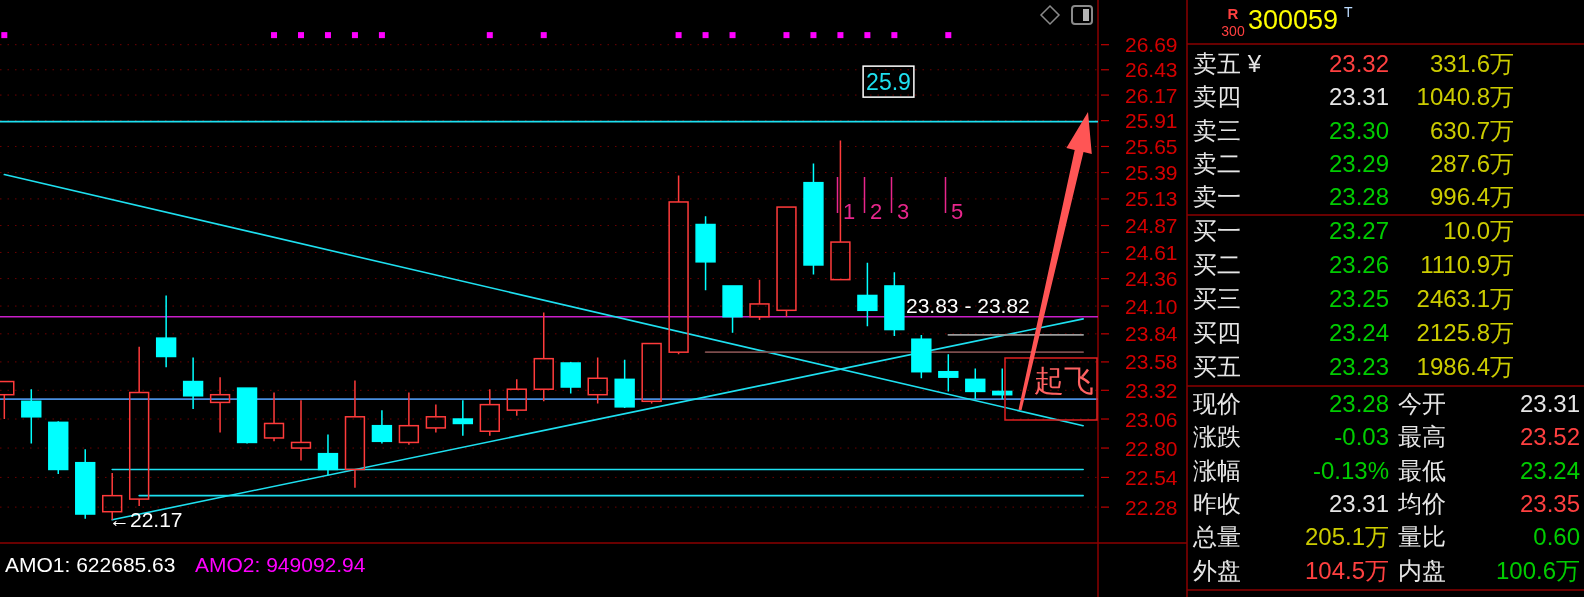 This screenshot has height=597, width=1584. What do you see at coordinates (1465, 366) in the screenshot?
I see `text: 1986.4万` at bounding box center [1465, 366].